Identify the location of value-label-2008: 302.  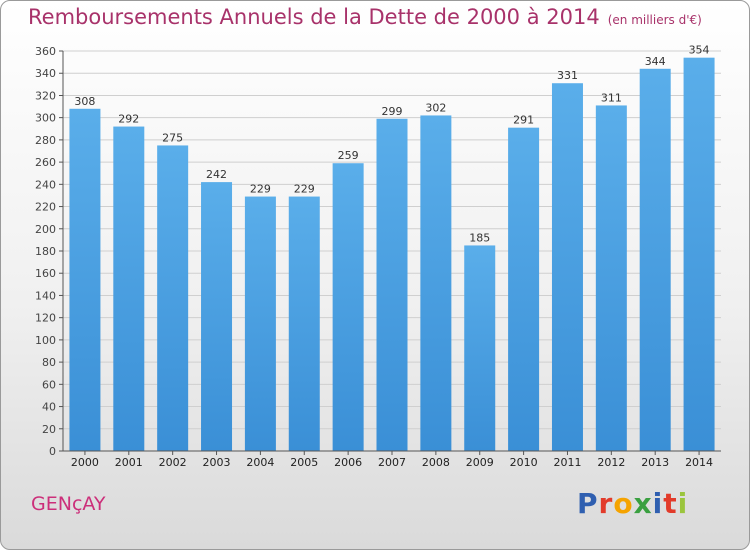
(435, 107).